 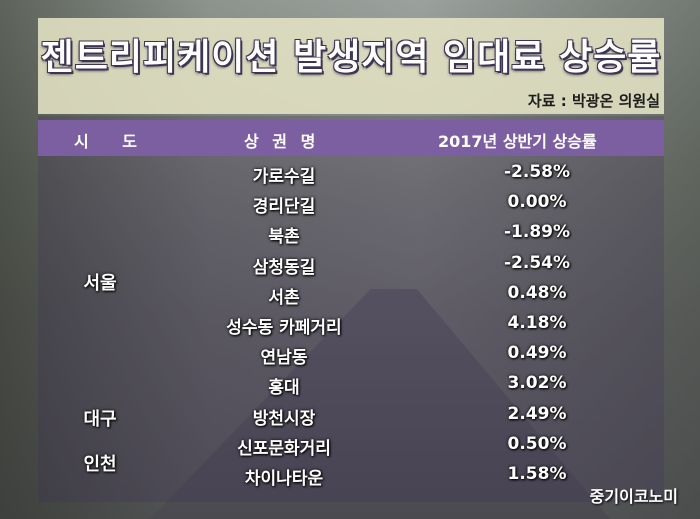 What do you see at coordinates (100, 464) in the screenshot?
I see `region-cell: 인천` at bounding box center [100, 464].